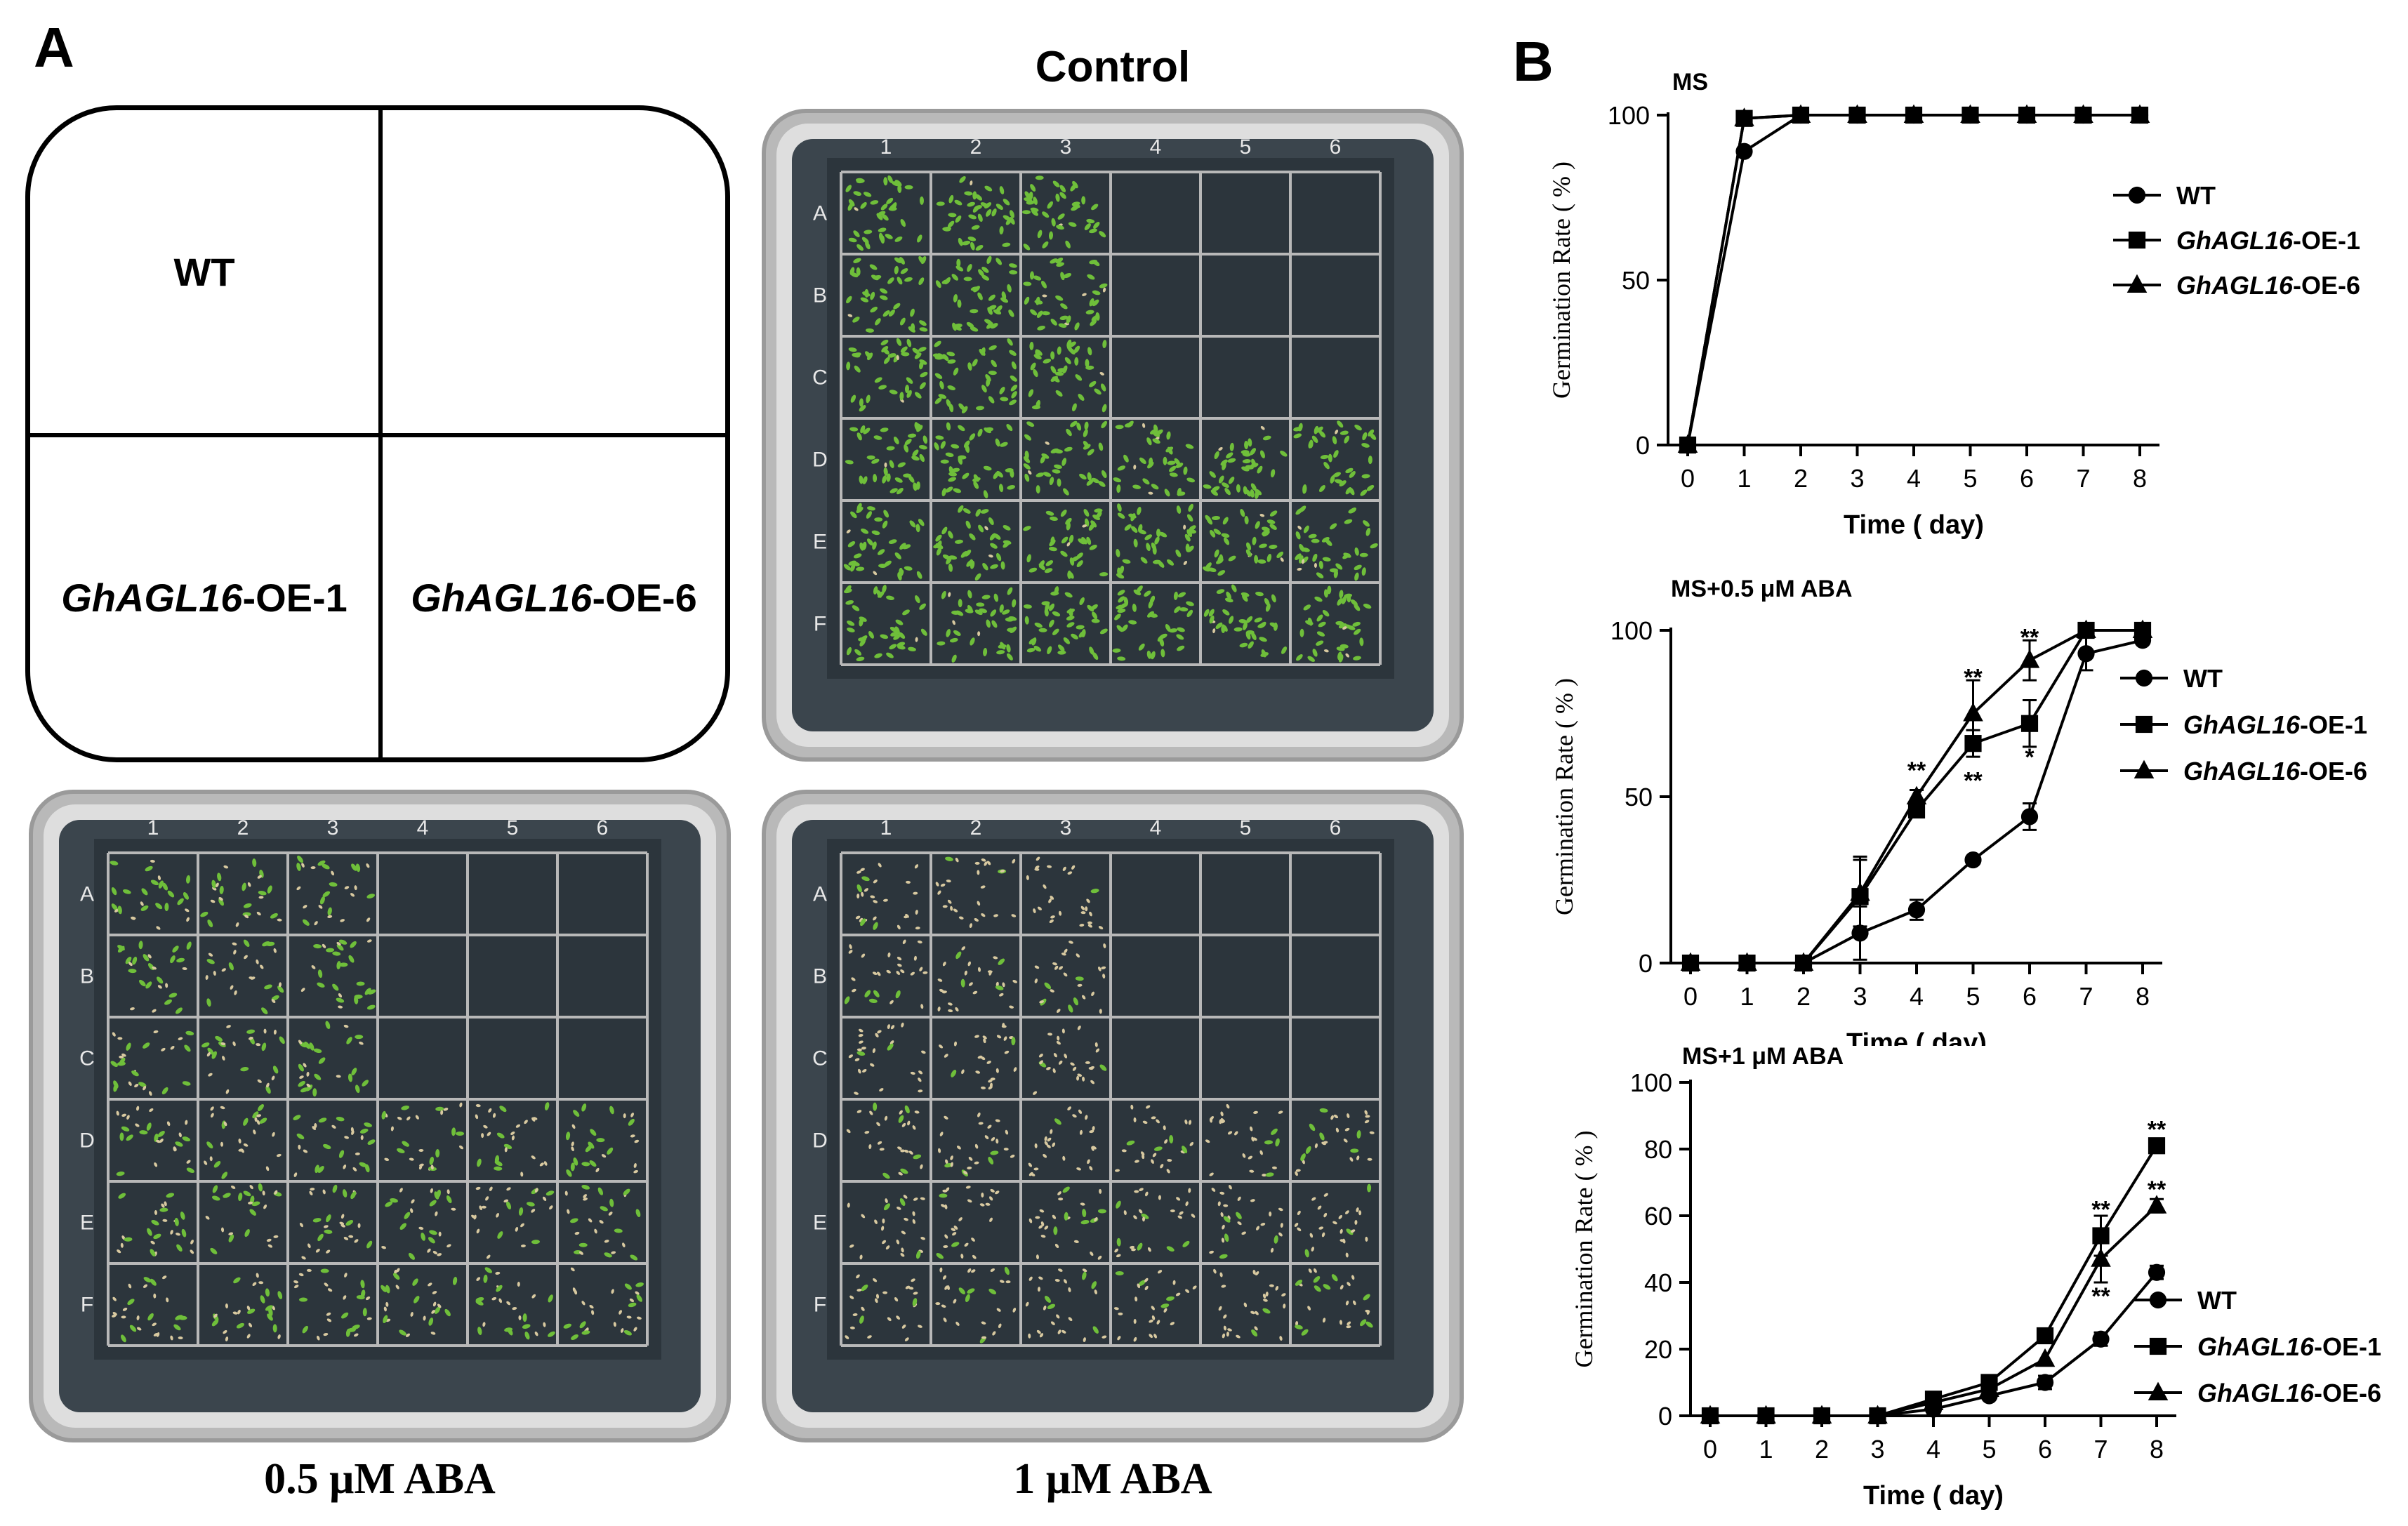 Image resolution: width=2408 pixels, height=1526 pixels. Describe the element at coordinates (2144, 768) in the screenshot. I see `legend-marker-triangle` at that location.